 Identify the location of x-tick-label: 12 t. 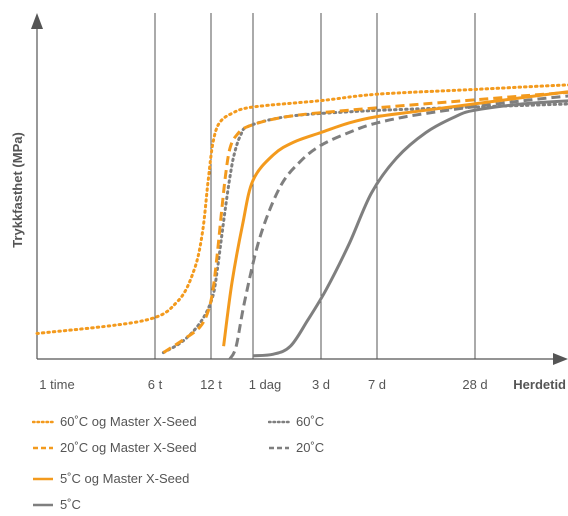
(211, 384).